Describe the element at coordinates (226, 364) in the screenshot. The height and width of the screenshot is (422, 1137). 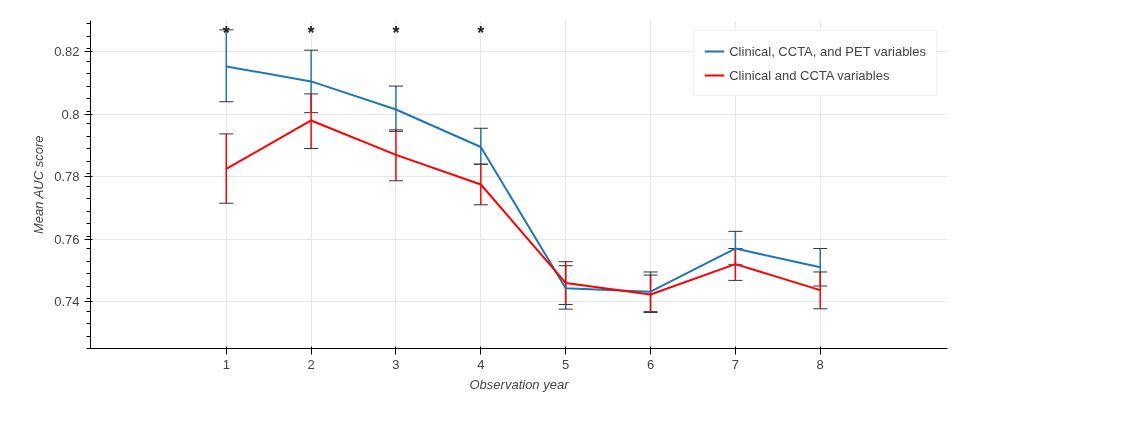
I see `x-tick-label: 1` at that location.